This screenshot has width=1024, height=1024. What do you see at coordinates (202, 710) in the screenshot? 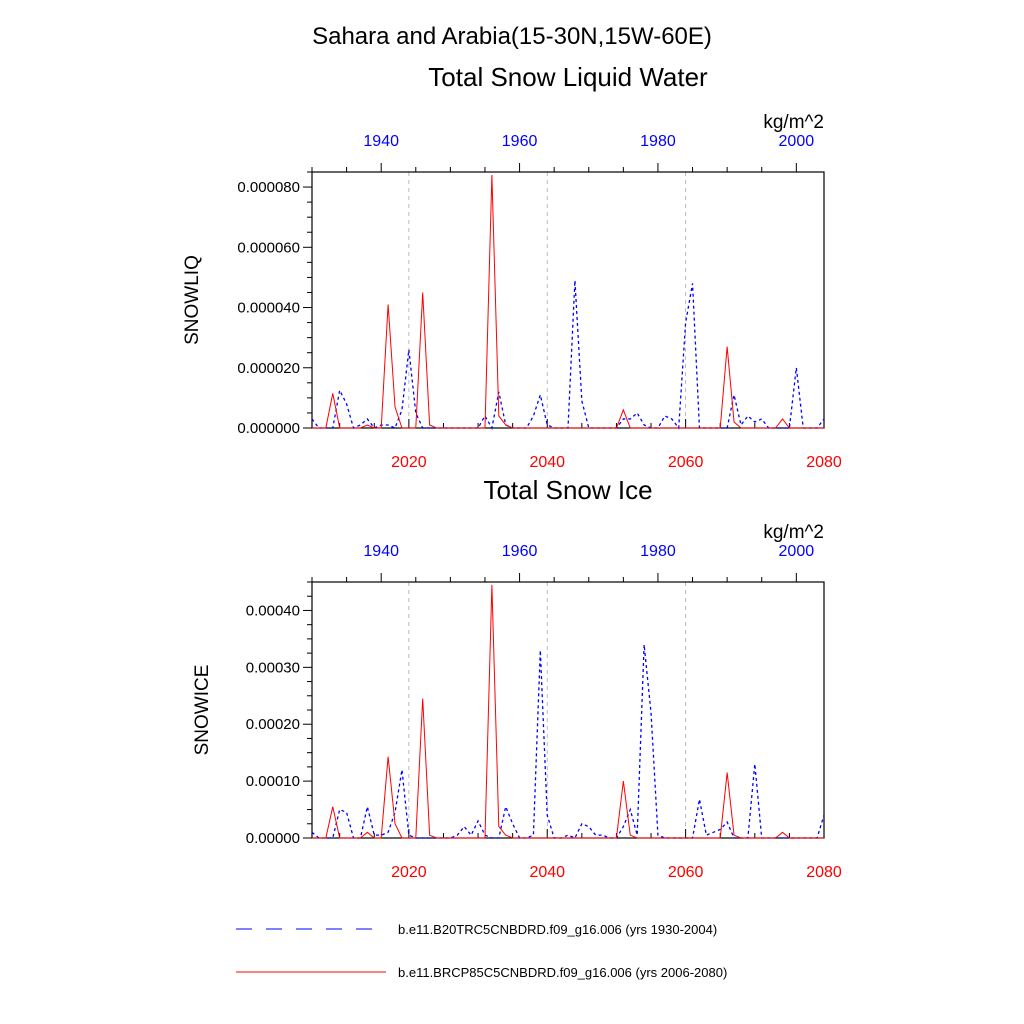
I see `y-axis-label: SNOWICE` at bounding box center [202, 710].